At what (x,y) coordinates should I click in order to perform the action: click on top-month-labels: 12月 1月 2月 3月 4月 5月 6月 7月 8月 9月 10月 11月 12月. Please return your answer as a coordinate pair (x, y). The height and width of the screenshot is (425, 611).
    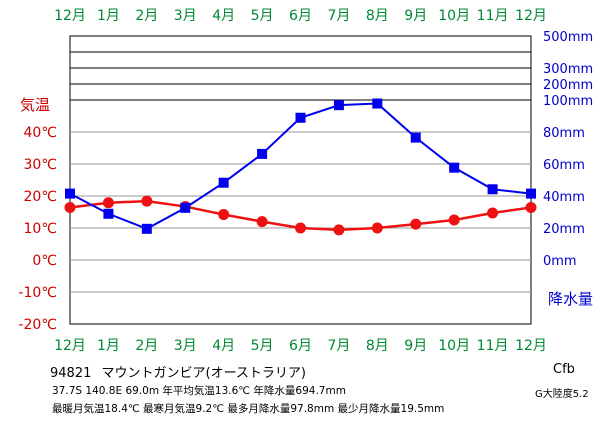
    Looking at the image, I should click on (300, 16).